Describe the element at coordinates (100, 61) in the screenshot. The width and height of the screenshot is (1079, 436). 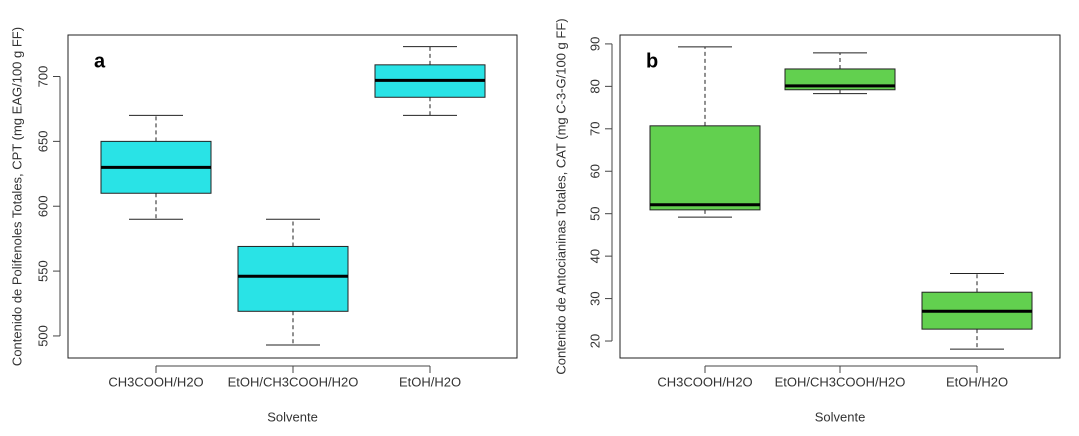
I see `panel-label: a` at that location.